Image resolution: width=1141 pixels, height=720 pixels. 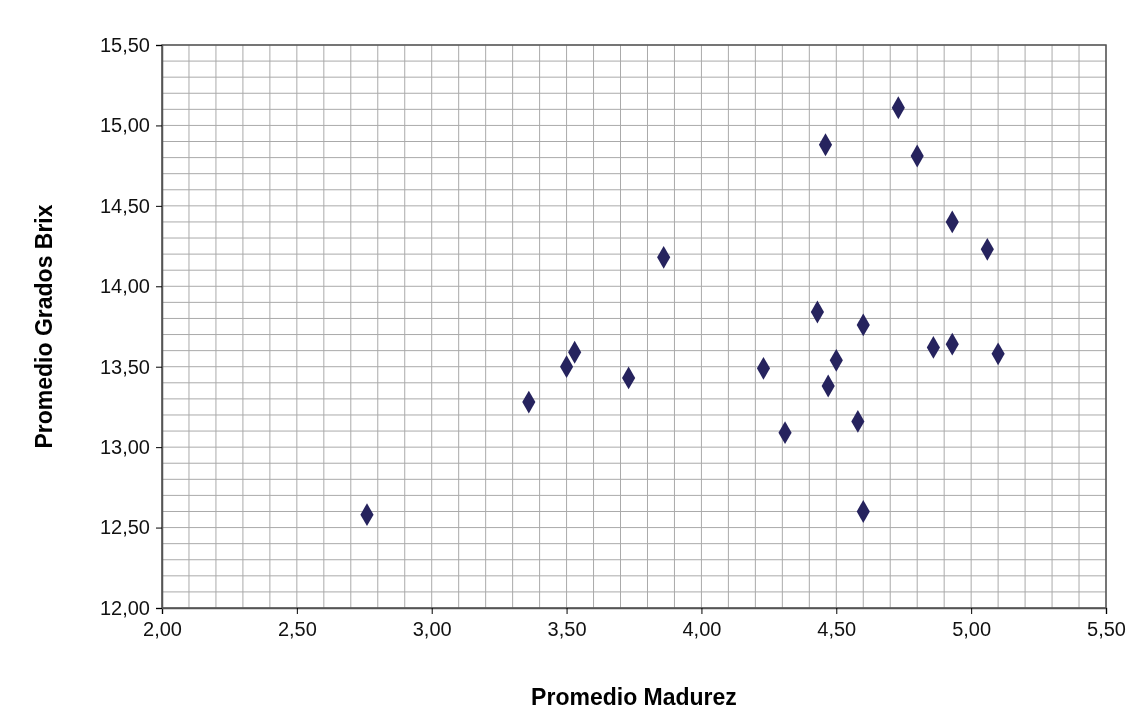 What do you see at coordinates (567, 629) in the screenshot?
I see `x-tick-label: 3,50` at bounding box center [567, 629].